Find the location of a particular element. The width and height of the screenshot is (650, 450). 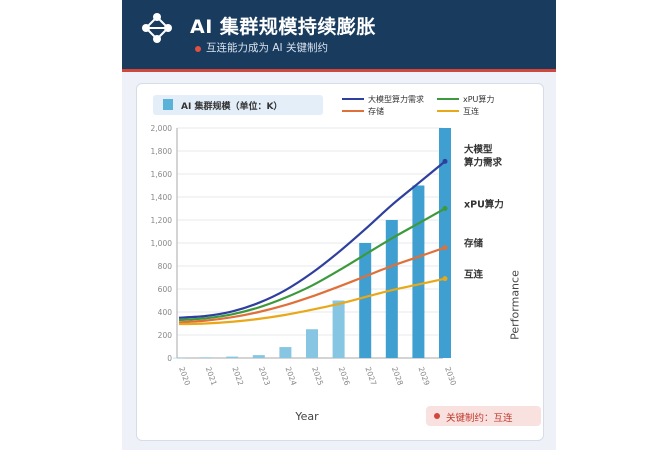

x-tick-label: 2020 is located at coordinates (184, 376).